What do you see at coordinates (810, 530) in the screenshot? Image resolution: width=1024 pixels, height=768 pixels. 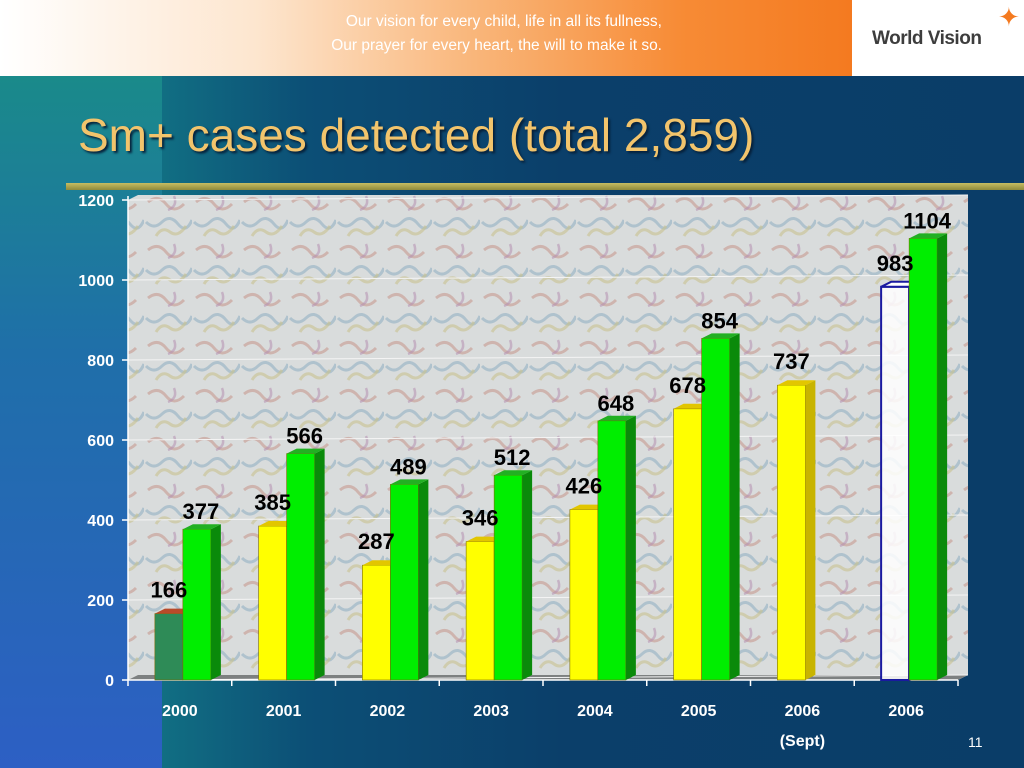 I see `bar-series-a-side` at bounding box center [810, 530].